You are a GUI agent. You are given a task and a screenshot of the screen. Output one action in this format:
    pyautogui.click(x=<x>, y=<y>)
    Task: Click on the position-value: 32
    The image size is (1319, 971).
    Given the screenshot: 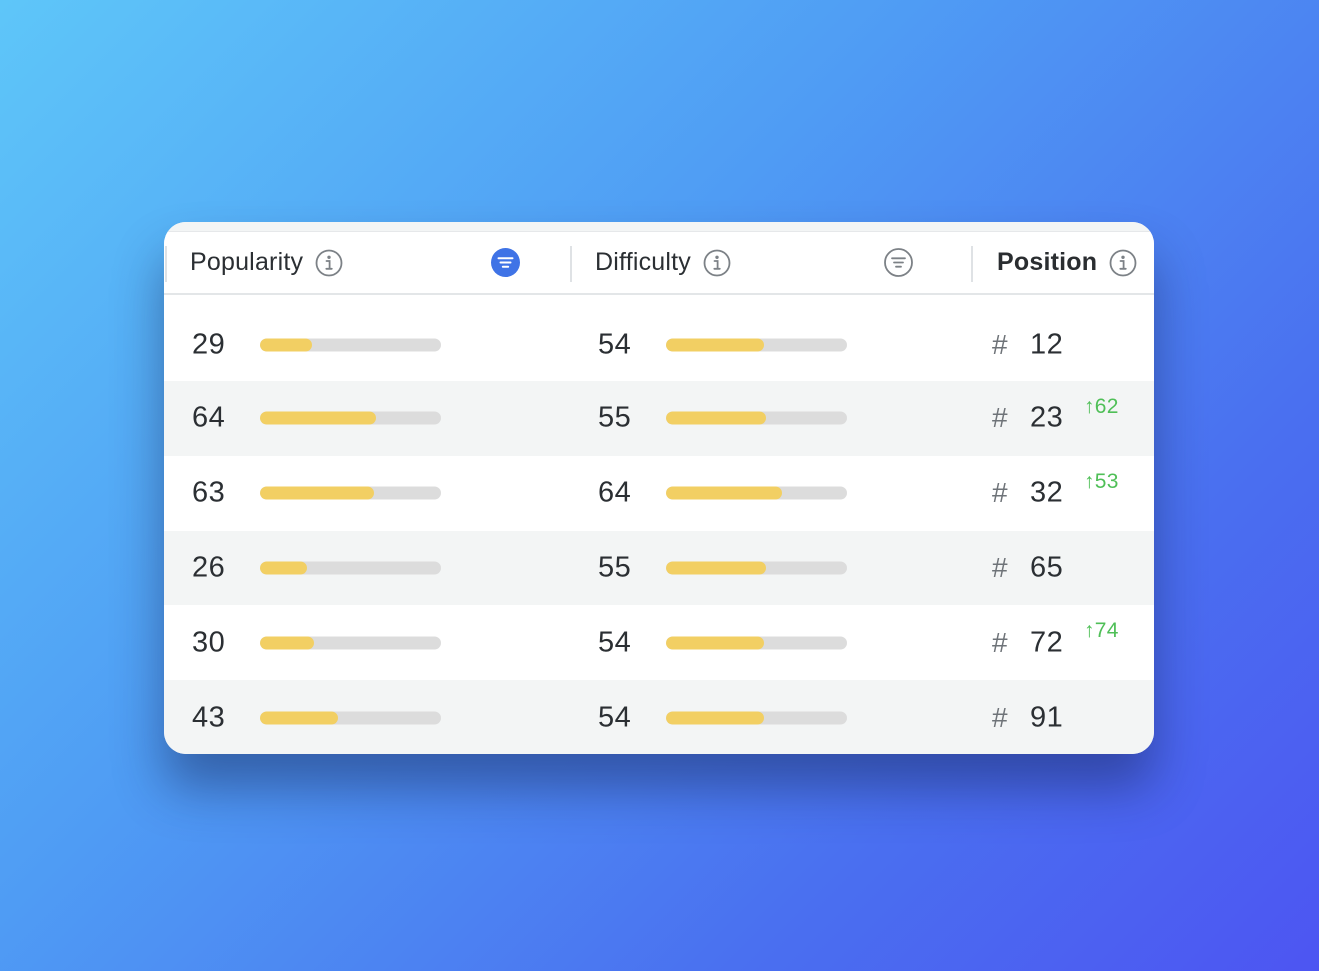 What is the action you would take?
    pyautogui.click(x=1047, y=492)
    